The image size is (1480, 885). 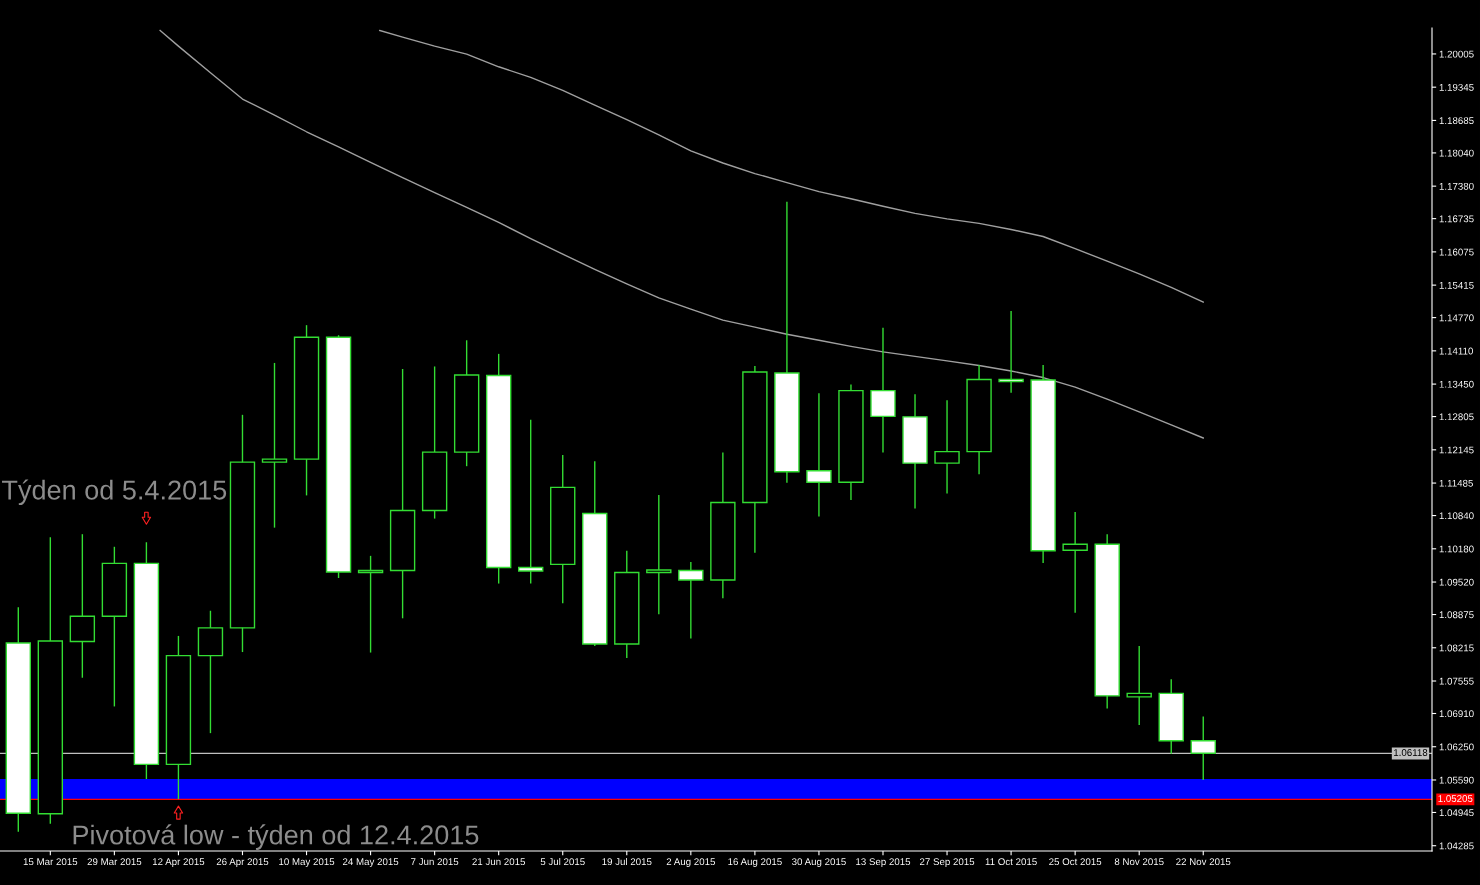 I want to click on y-tick-label: 1.16735, so click(x=1456, y=219).